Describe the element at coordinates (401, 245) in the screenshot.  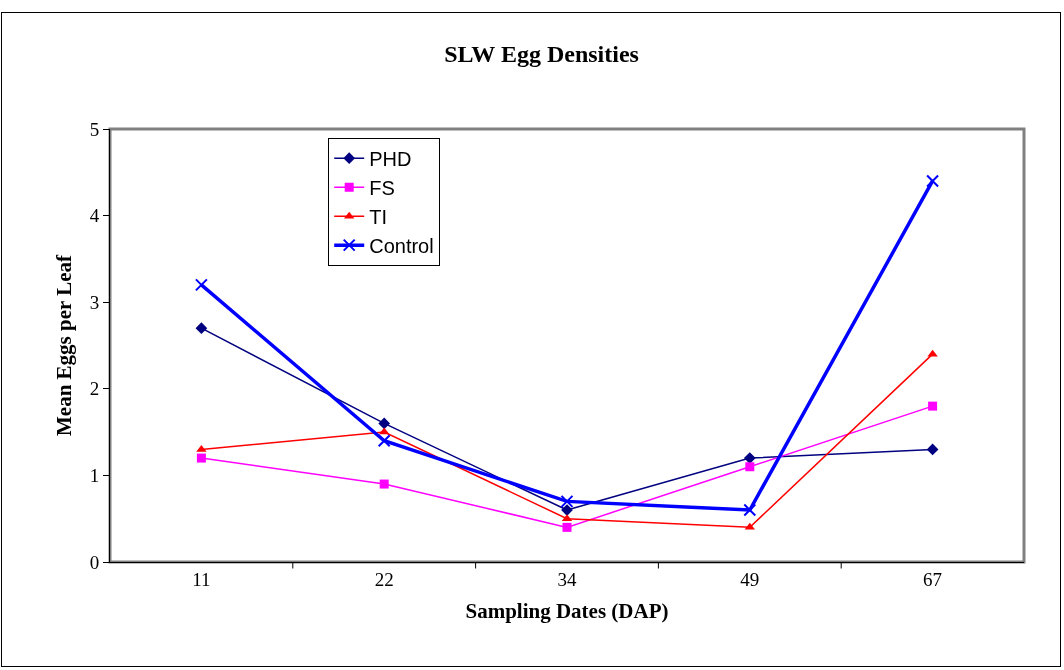
I see `legend-label: Control` at that location.